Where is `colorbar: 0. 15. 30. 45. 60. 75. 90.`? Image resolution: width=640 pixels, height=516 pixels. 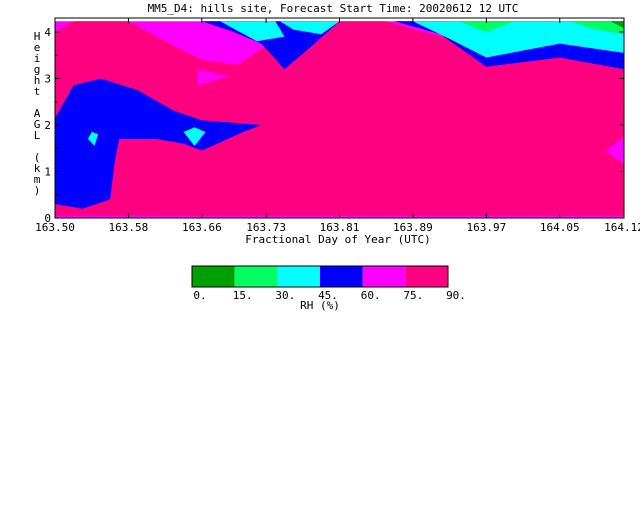 colorbar: 0. 15. 30. 45. 60. 75. 90. is located at coordinates (328, 283).